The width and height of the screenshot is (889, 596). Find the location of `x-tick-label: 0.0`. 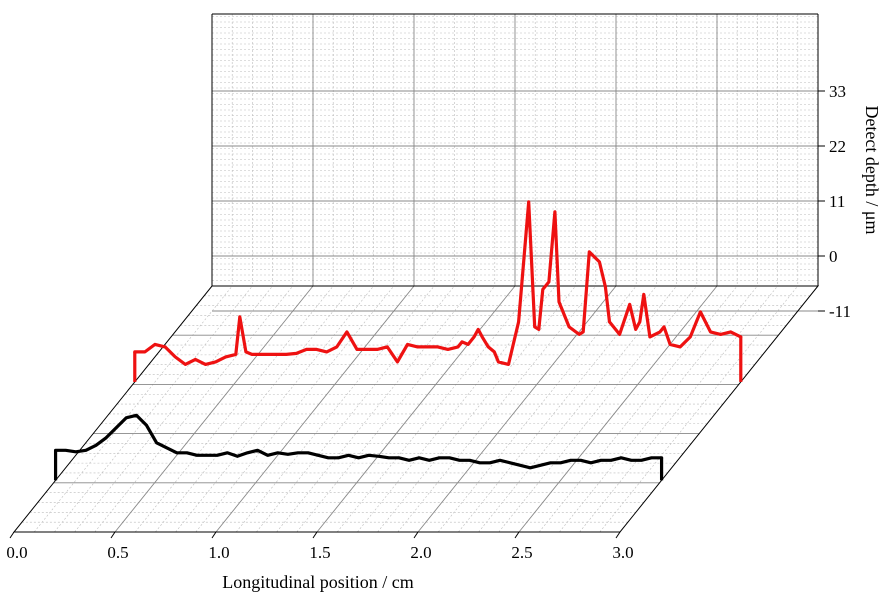

x-tick-label: 0.0 is located at coordinates (16, 552).